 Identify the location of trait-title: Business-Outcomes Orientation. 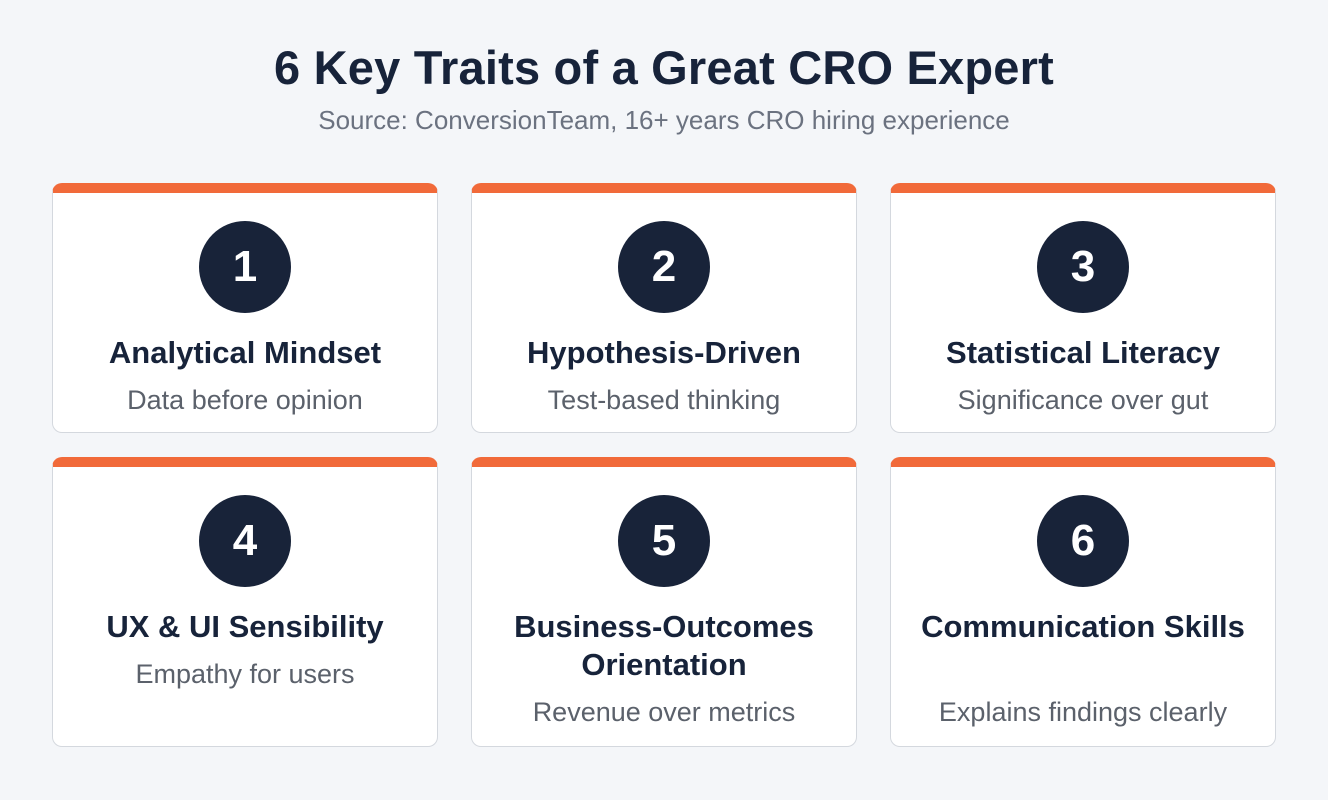
(664, 645).